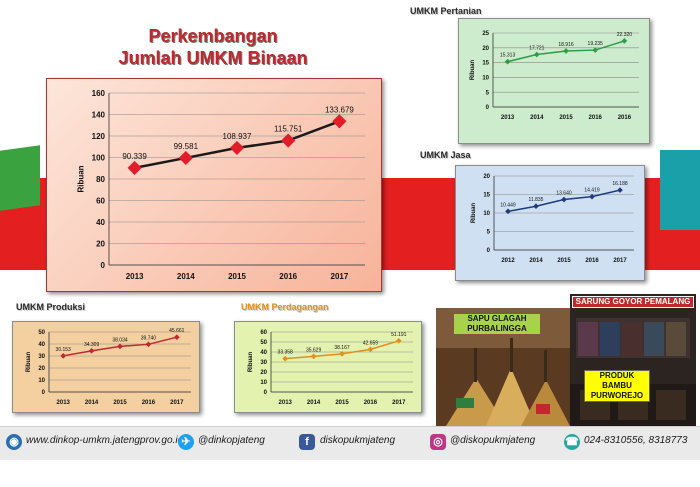 This screenshot has height=487, width=700. Describe the element at coordinates (307, 442) in the screenshot. I see `facebook-icon: f` at that location.